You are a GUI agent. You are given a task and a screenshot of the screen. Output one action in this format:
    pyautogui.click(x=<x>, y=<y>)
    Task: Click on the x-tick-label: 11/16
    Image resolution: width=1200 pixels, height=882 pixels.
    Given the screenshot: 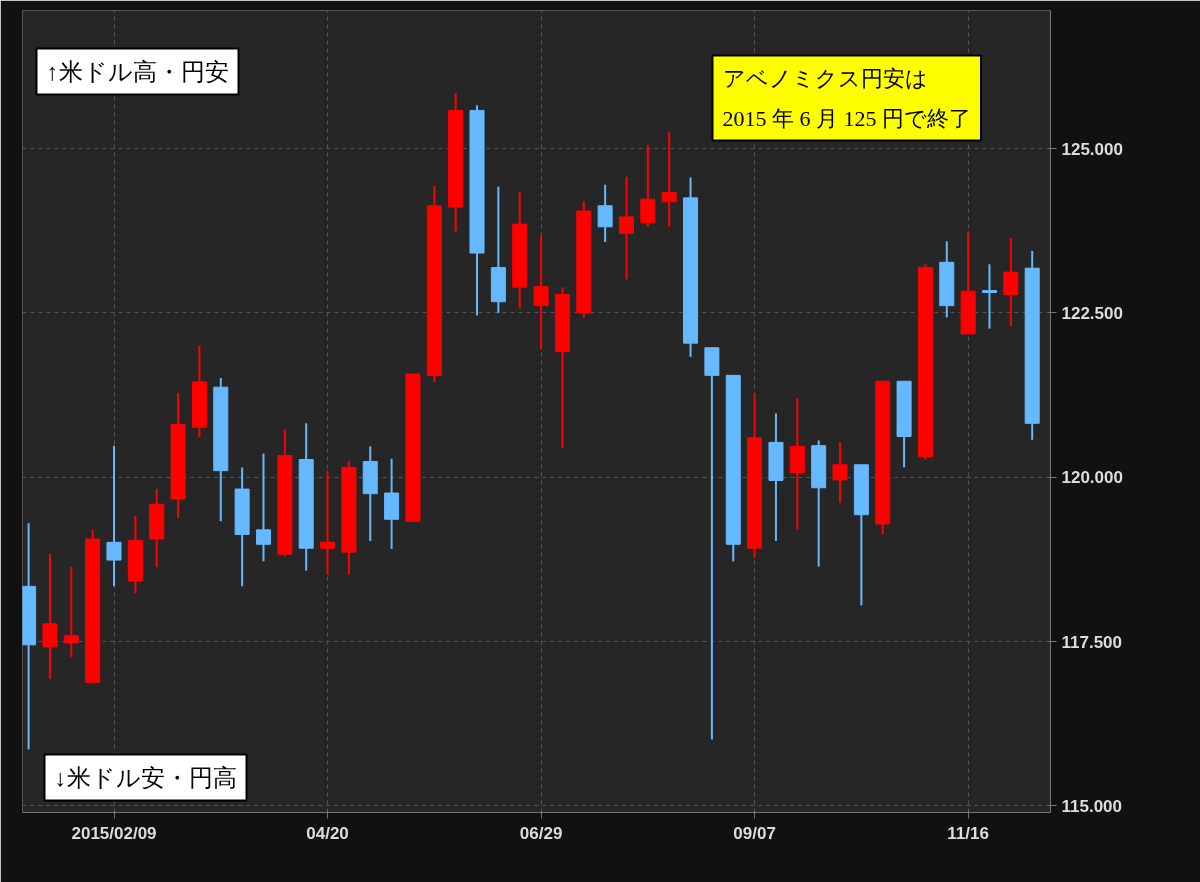 What is the action you would take?
    pyautogui.click(x=968, y=833)
    